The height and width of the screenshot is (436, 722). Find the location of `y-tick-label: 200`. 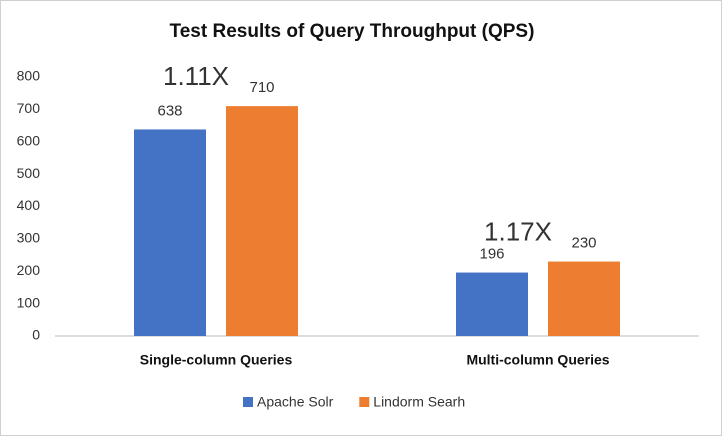

y-tick-label: 200 is located at coordinates (29, 270).